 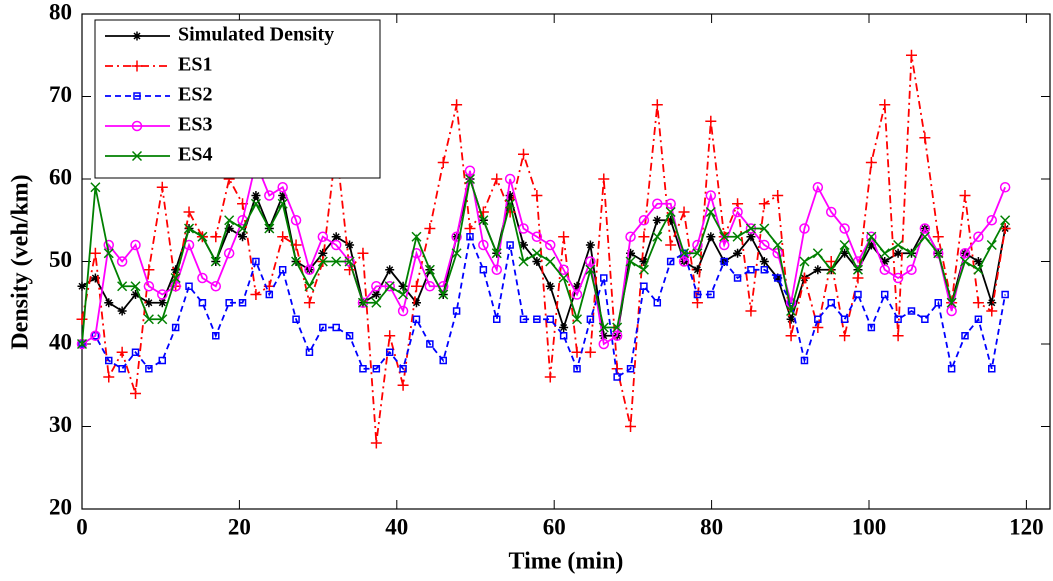 I want to click on x-axis-label: Time (min), so click(x=566, y=562).